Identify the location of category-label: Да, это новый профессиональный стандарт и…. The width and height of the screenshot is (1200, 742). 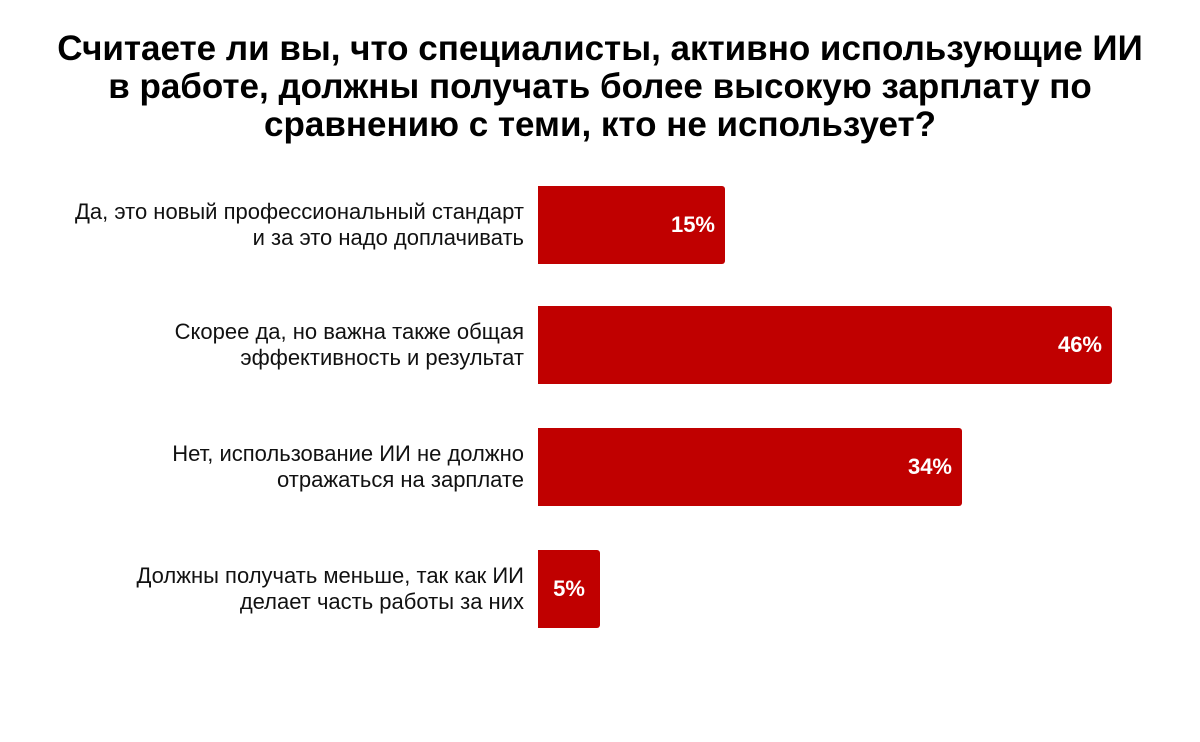
(274, 225).